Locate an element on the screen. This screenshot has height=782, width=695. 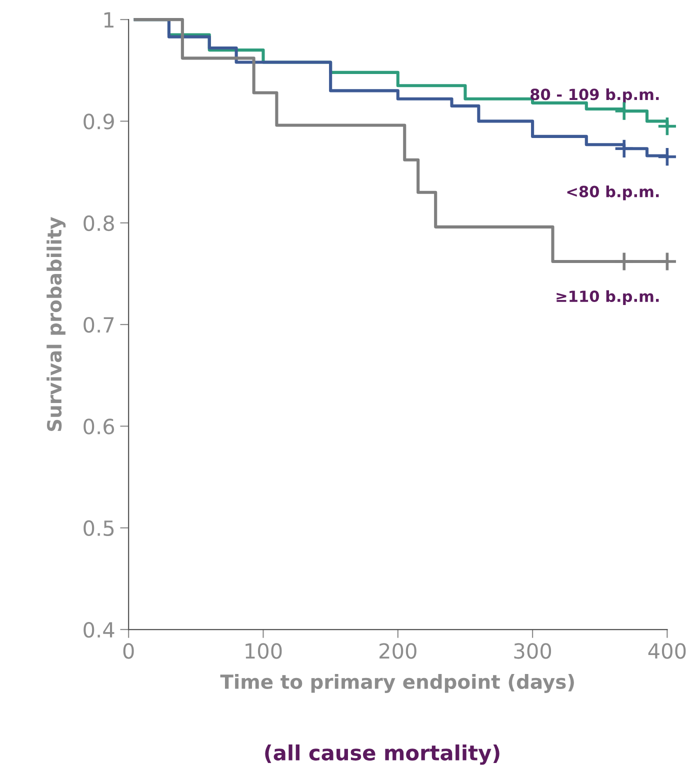
series-label: 80 - 109 b.p.m. is located at coordinates (594, 96).